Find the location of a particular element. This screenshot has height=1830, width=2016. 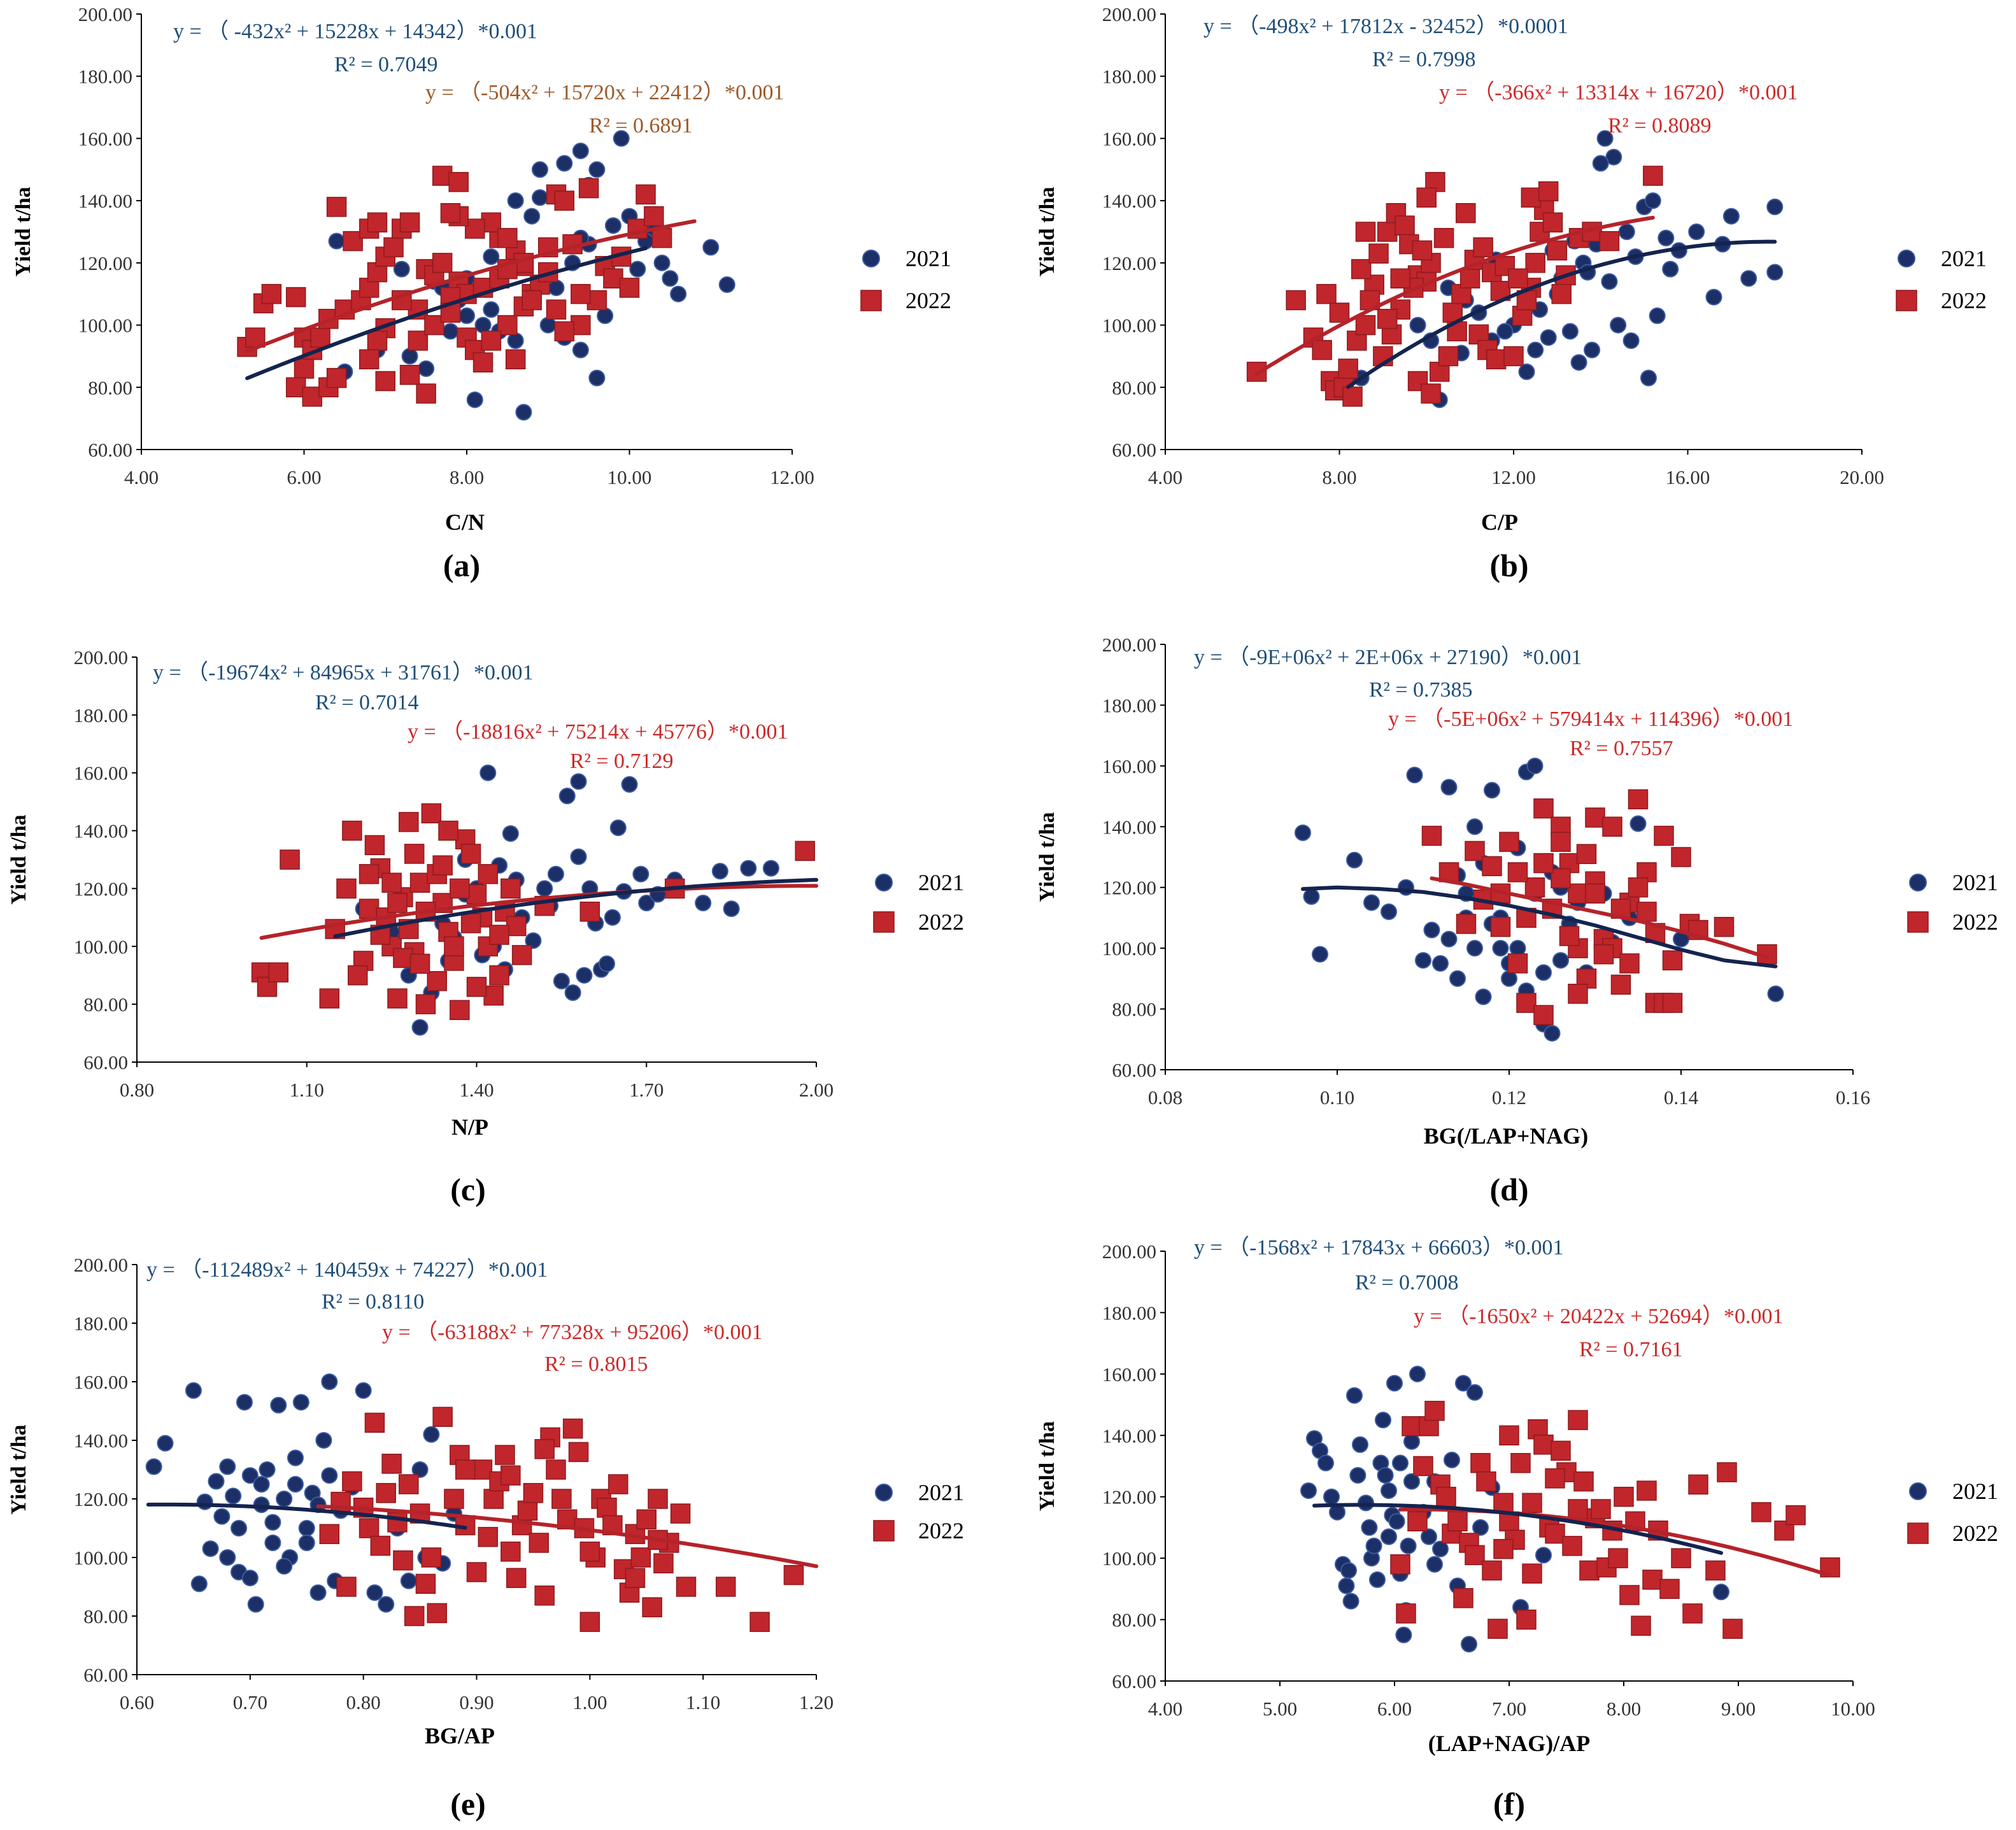

y-tick-label: 80.00 is located at coordinates (106, 1004).